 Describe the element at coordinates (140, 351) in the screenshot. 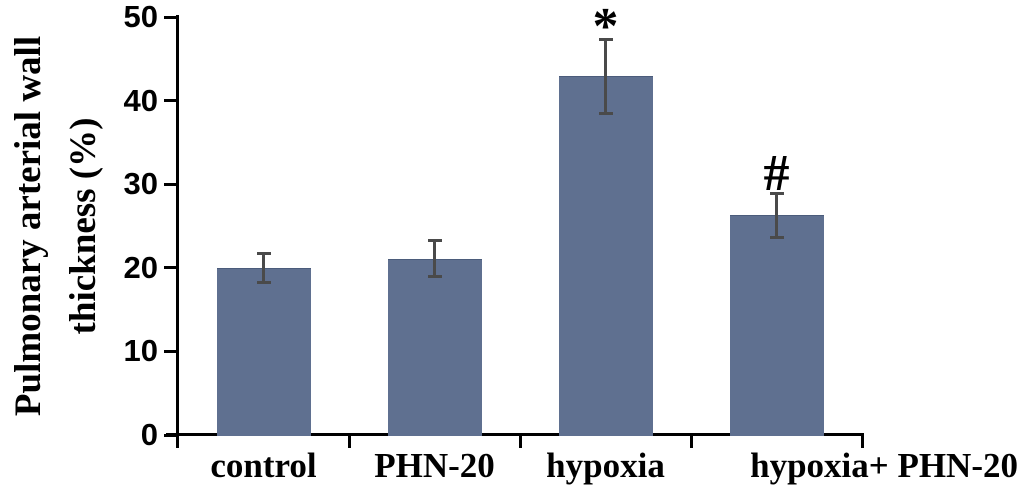

I see `y-axis-tick-label: 10` at that location.